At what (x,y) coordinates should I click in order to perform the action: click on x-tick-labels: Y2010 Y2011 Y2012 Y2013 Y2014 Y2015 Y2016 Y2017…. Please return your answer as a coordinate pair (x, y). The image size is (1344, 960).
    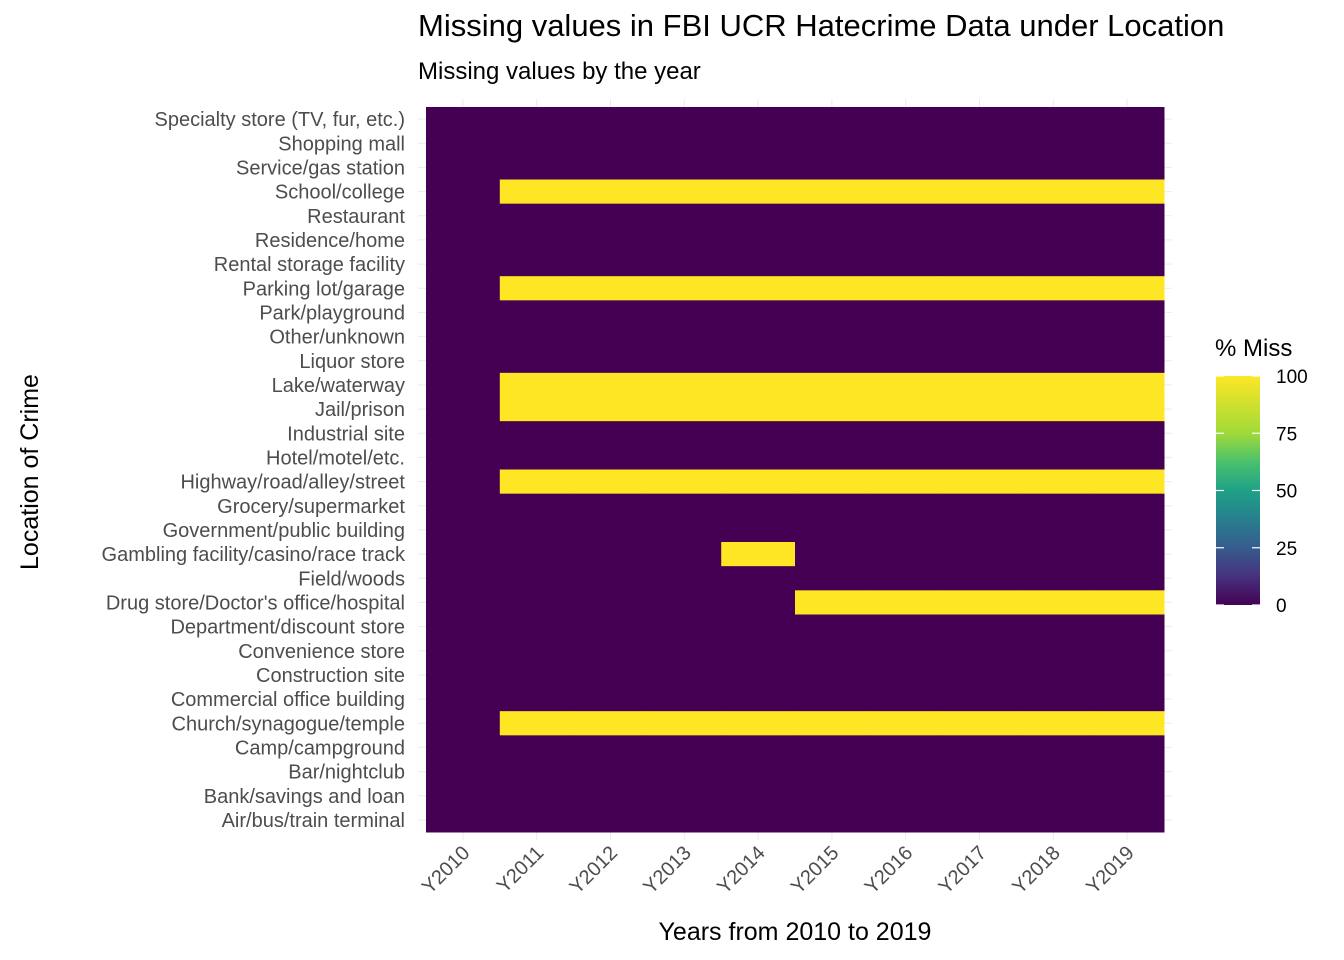
    Looking at the image, I should click on (778, 870).